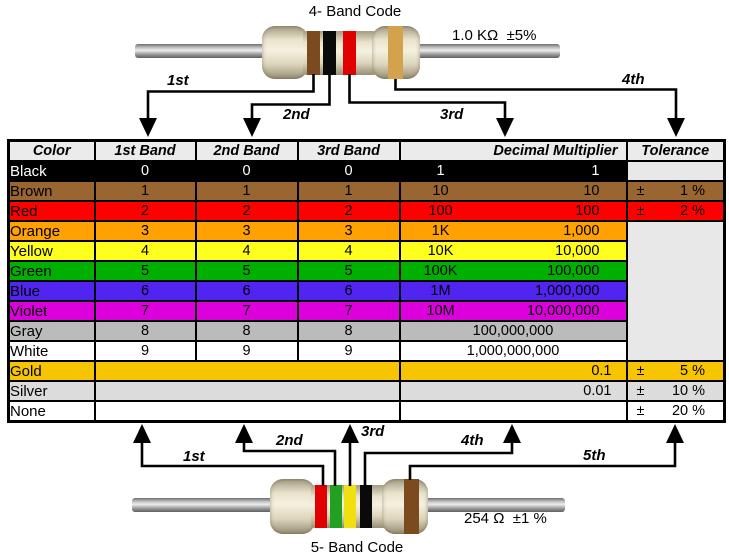  I want to click on cell-tolerance-none: ±20 %, so click(675, 411).